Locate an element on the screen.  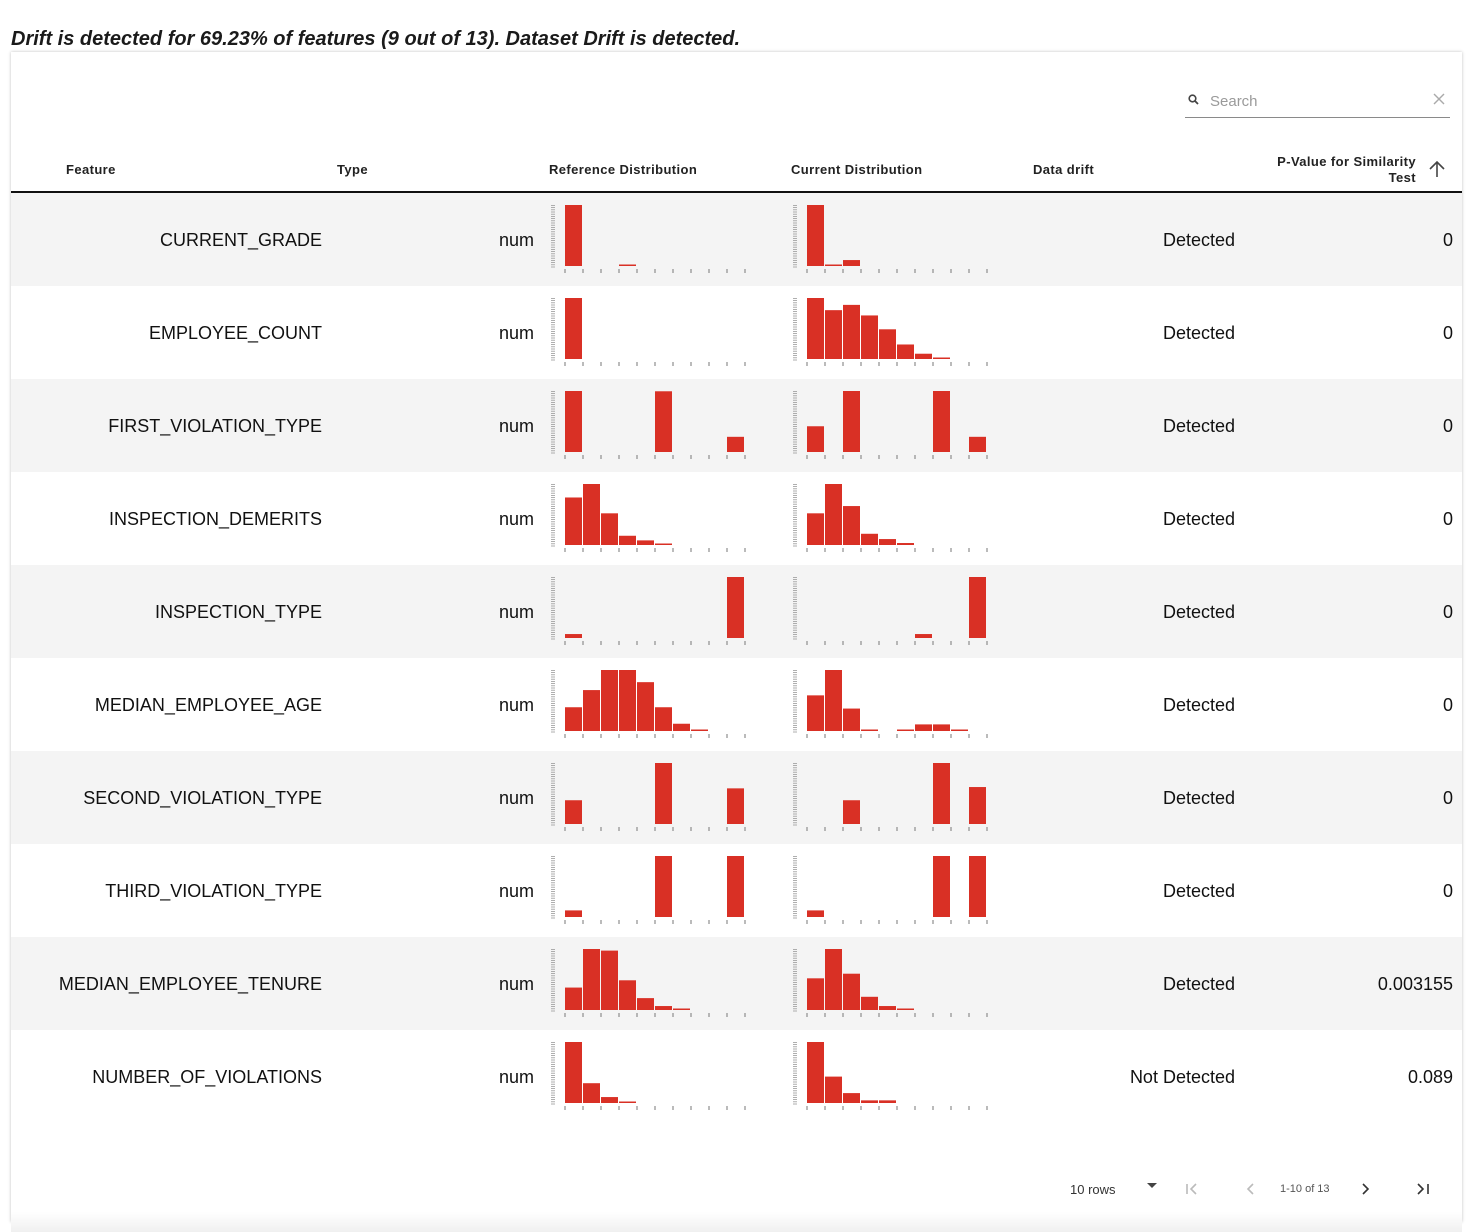
table-row: THIRD_VIOLATION_TYPE num Detected 0 is located at coordinates (736, 890).